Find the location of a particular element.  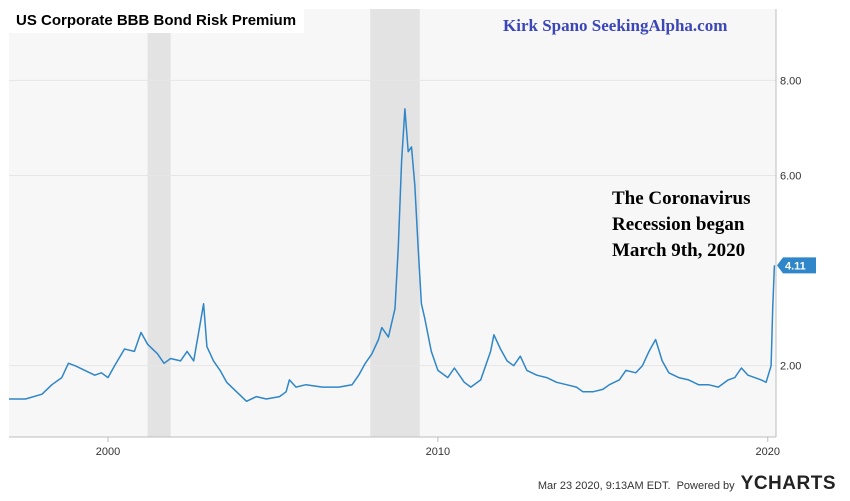

x-tick-label: 2020 is located at coordinates (768, 452).